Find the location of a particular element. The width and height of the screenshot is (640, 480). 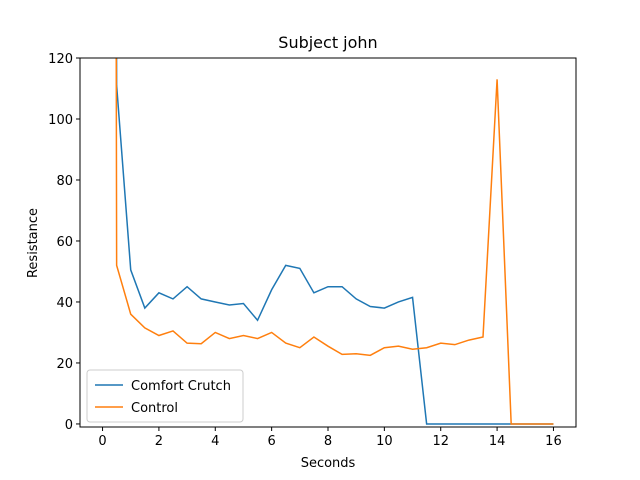

x-tick-label: 16 is located at coordinates (553, 441).